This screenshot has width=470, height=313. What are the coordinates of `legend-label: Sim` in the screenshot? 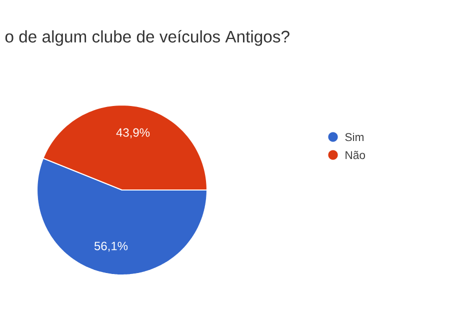 It's located at (354, 137).